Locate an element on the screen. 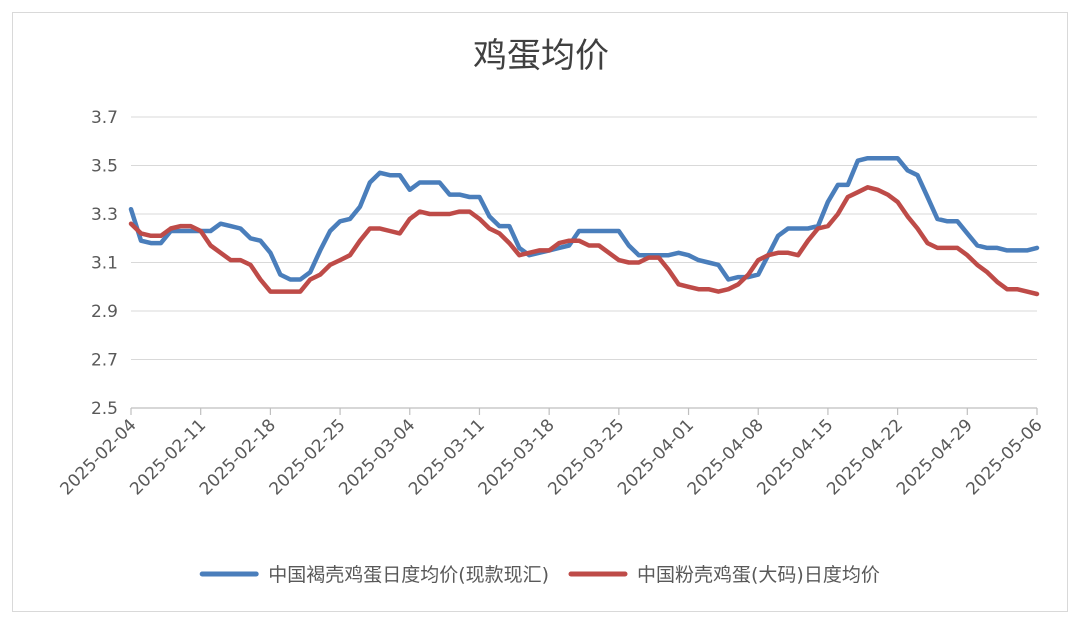 This screenshot has width=1080, height=620. y-tick-label: 2.5 is located at coordinates (104, 409).